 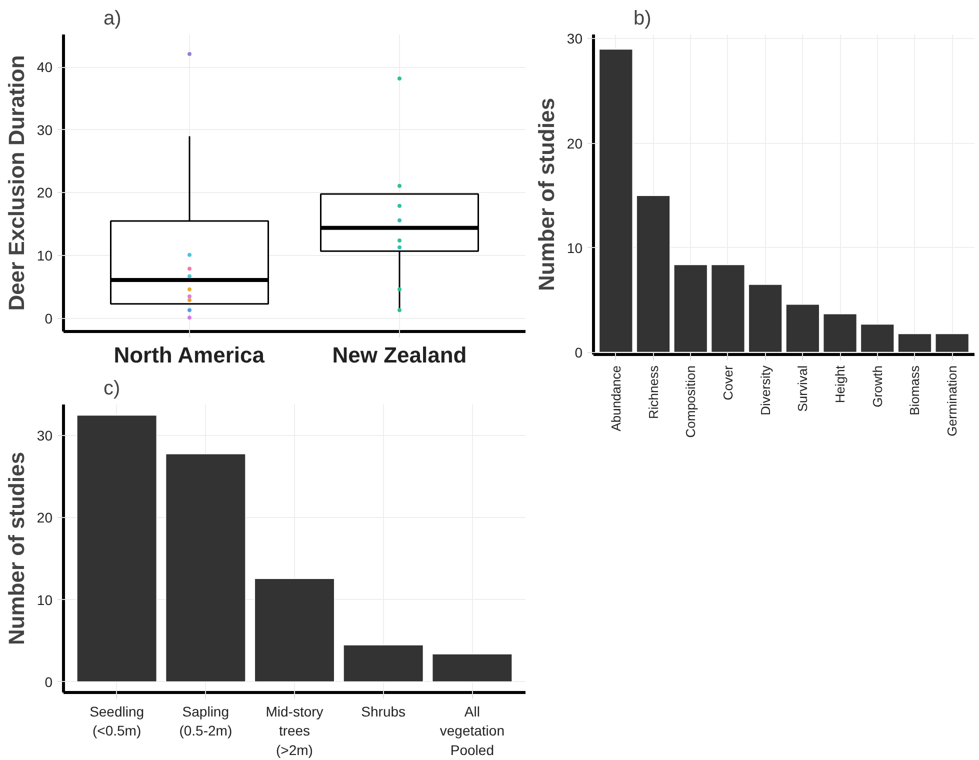 I want to click on x-tick-label: Seedling (<0.5m), so click(x=117, y=721).